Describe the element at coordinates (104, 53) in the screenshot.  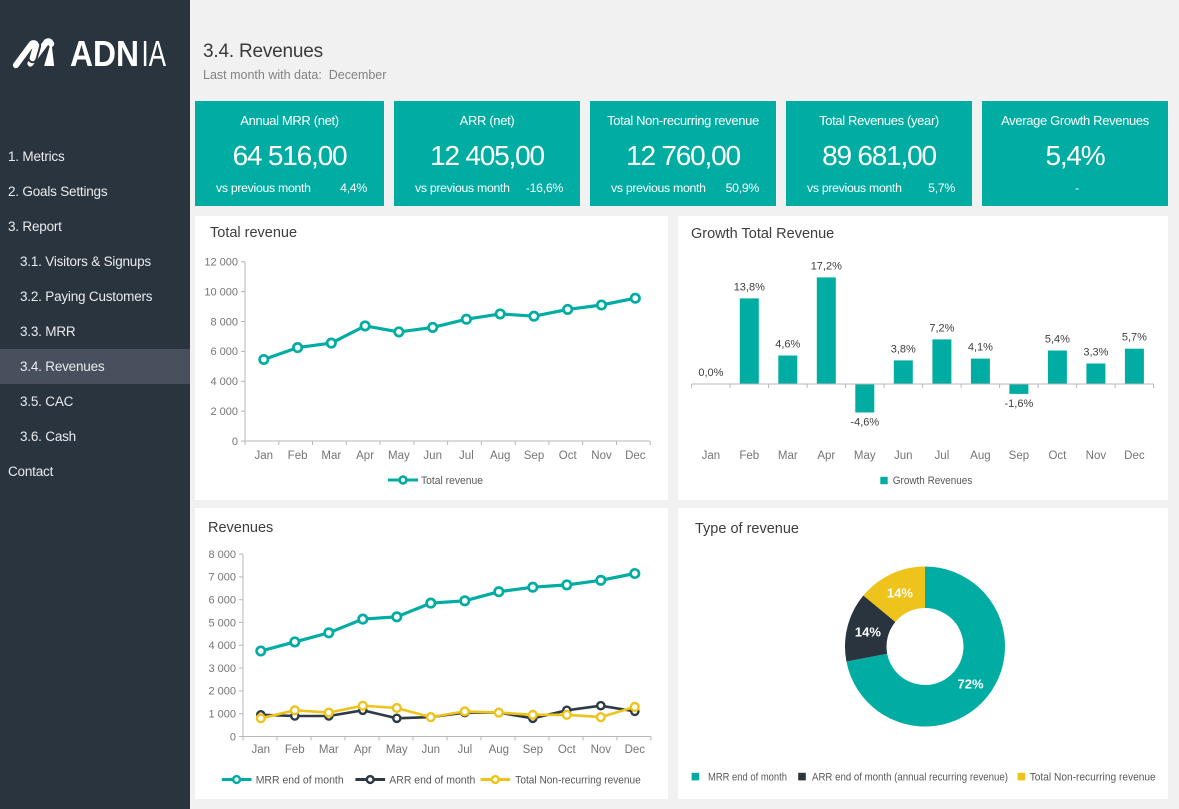
I see `svg-text: ADN` at that location.